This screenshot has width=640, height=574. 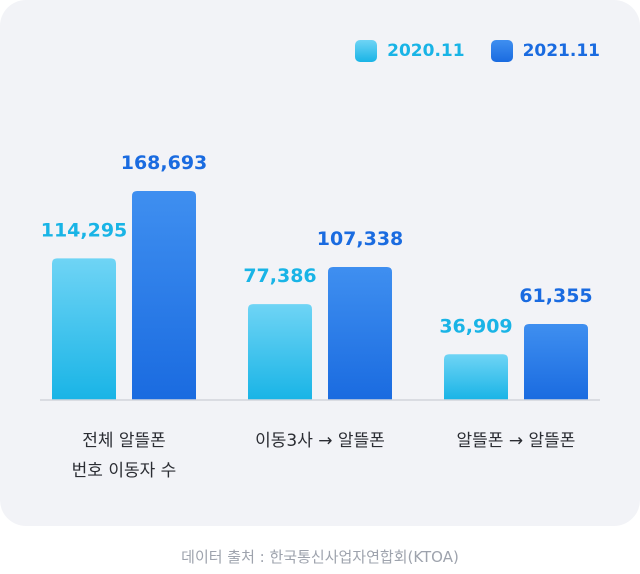 I want to click on category-label-2-0: 알뜰폰 → 알뜰폰, so click(x=516, y=441).